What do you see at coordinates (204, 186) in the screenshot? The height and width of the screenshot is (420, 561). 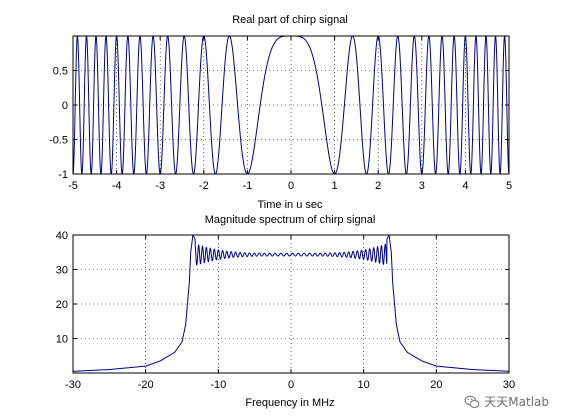 I see `x-tick-label: -2` at bounding box center [204, 186].